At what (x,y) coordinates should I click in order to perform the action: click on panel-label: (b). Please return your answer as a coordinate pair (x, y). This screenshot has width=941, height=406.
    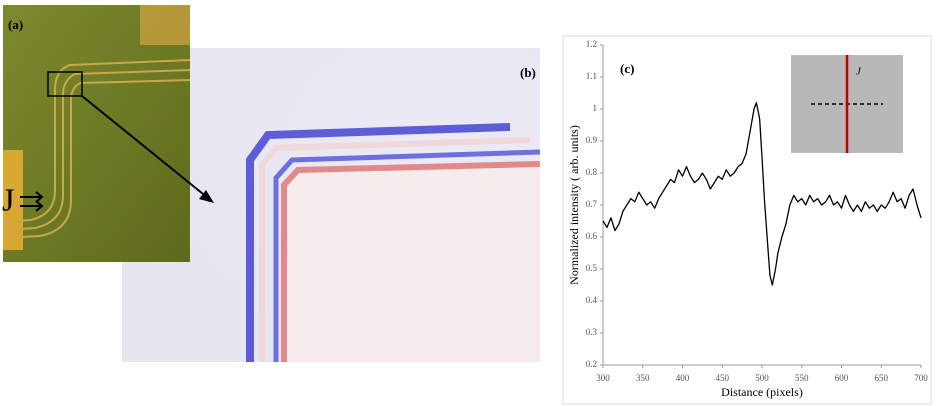
    Looking at the image, I should click on (528, 72).